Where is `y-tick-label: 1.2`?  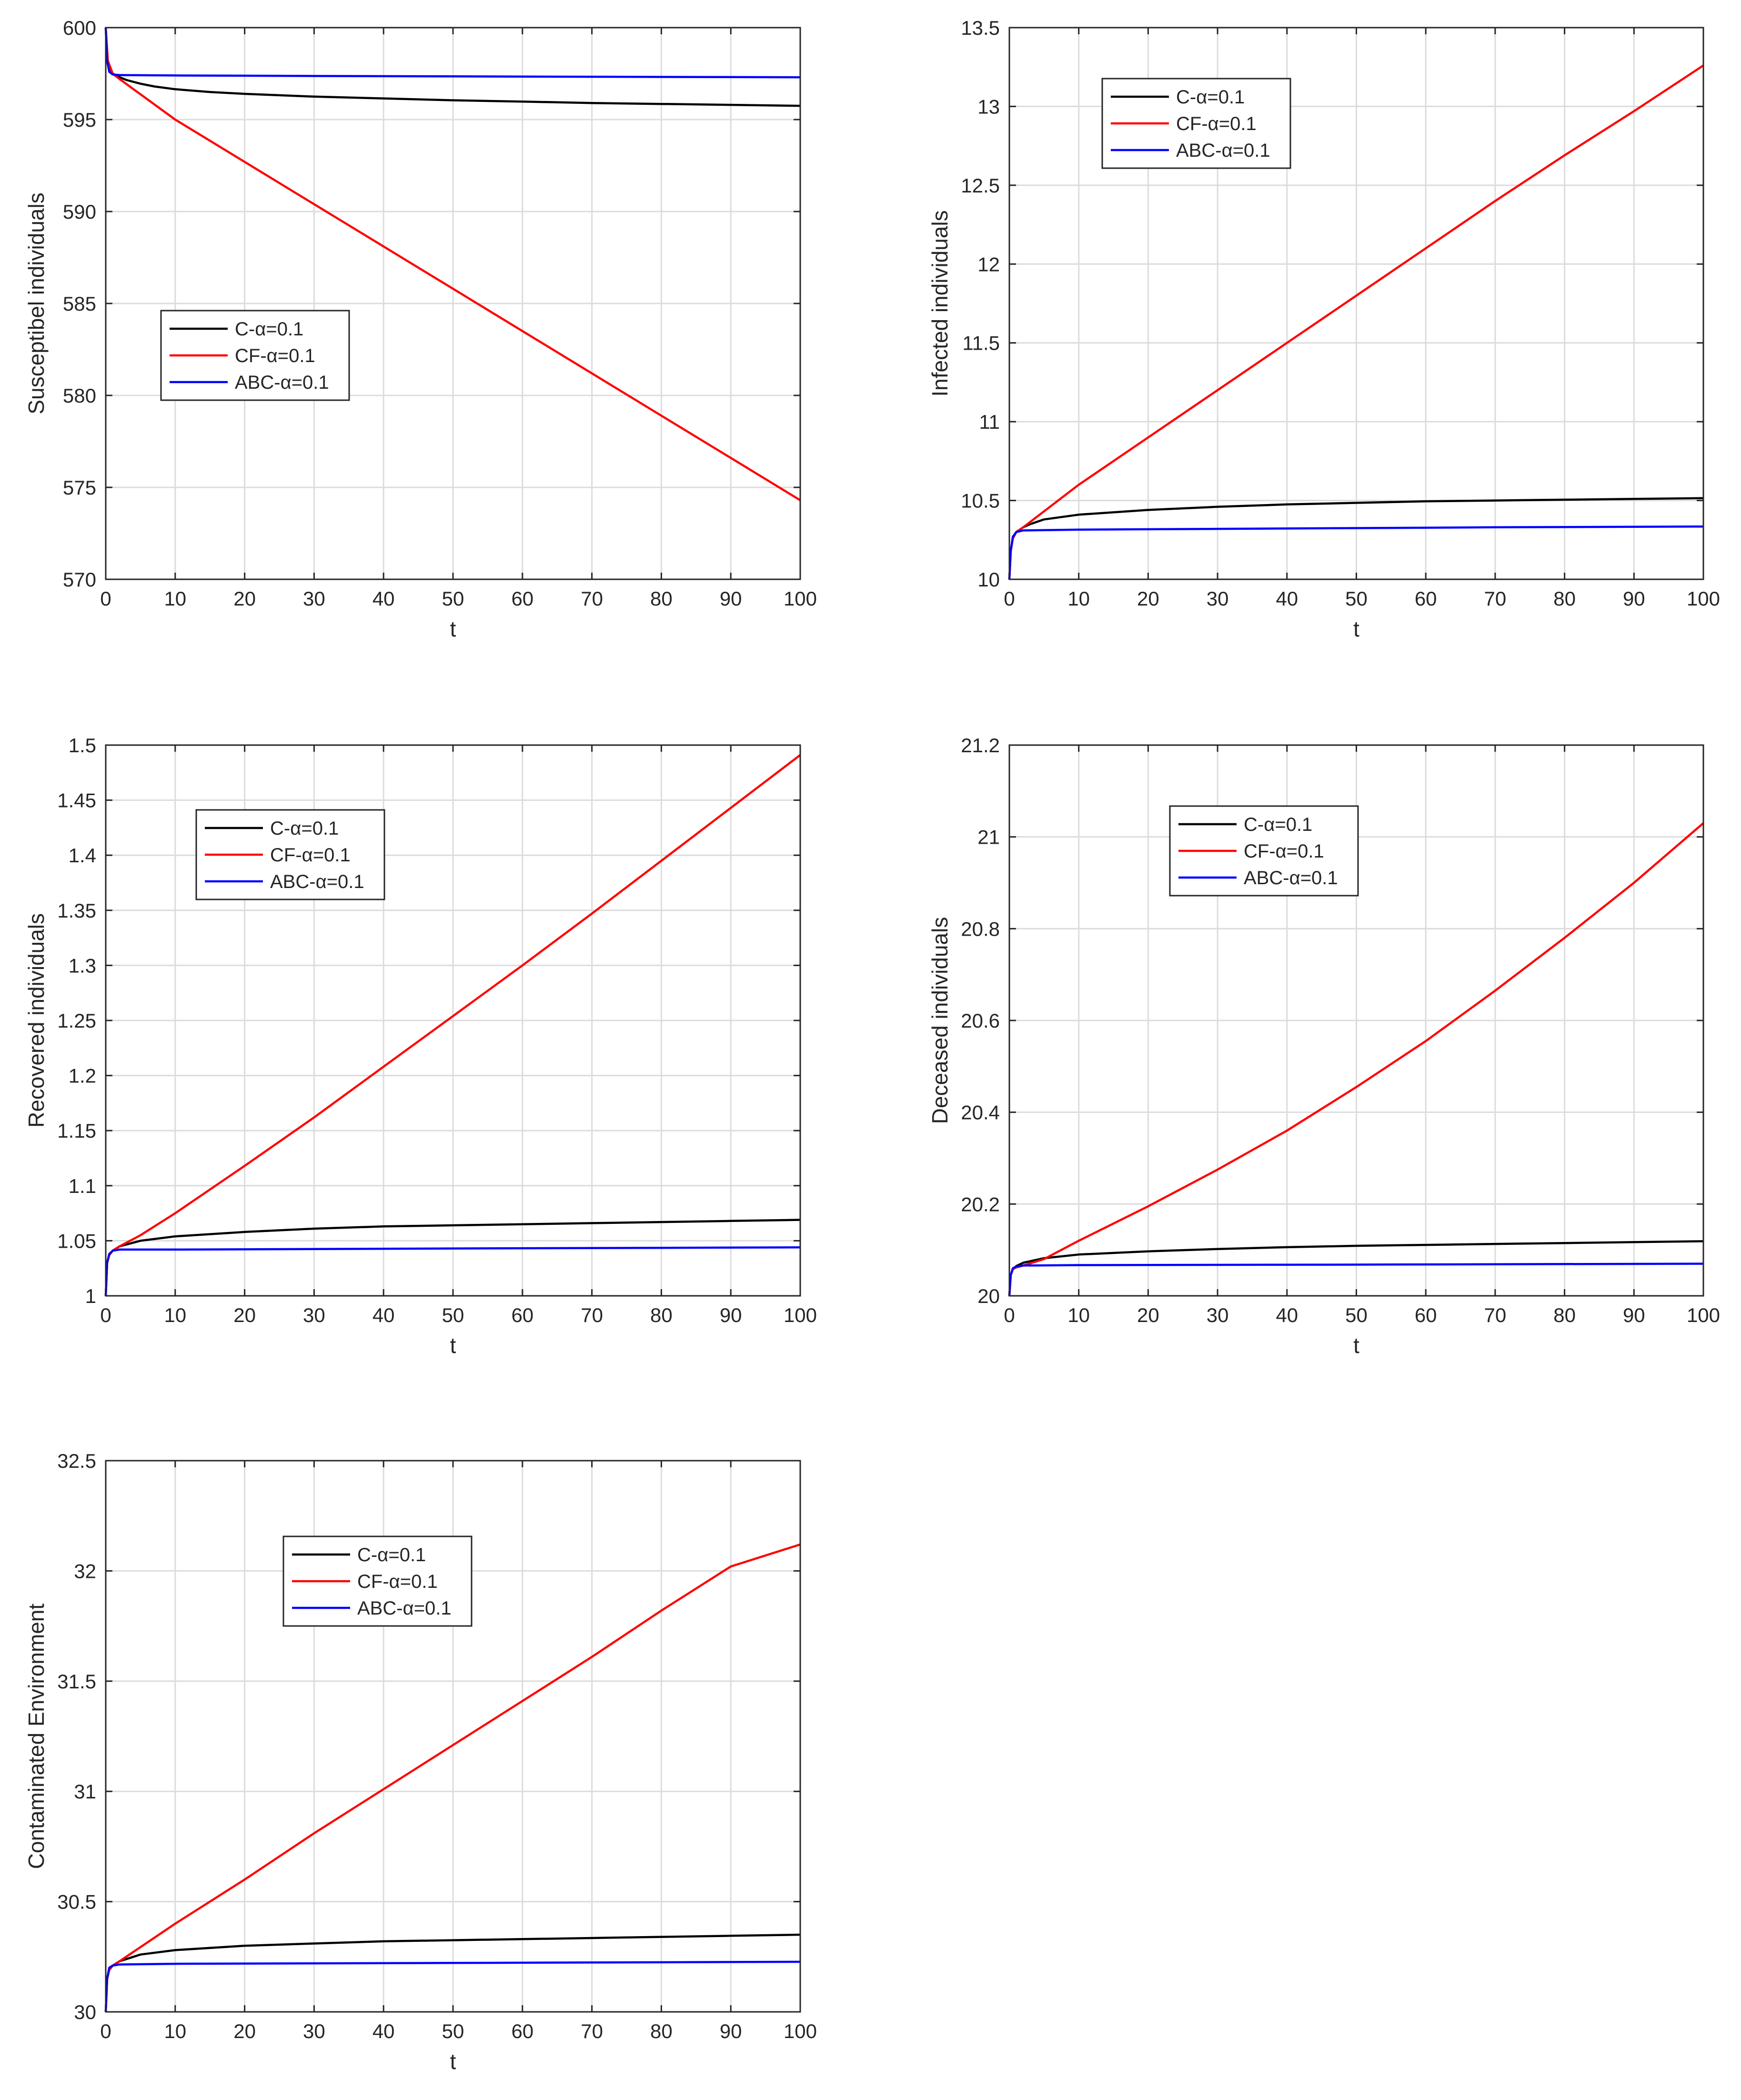 y-tick-label: 1.2 is located at coordinates (82, 1076).